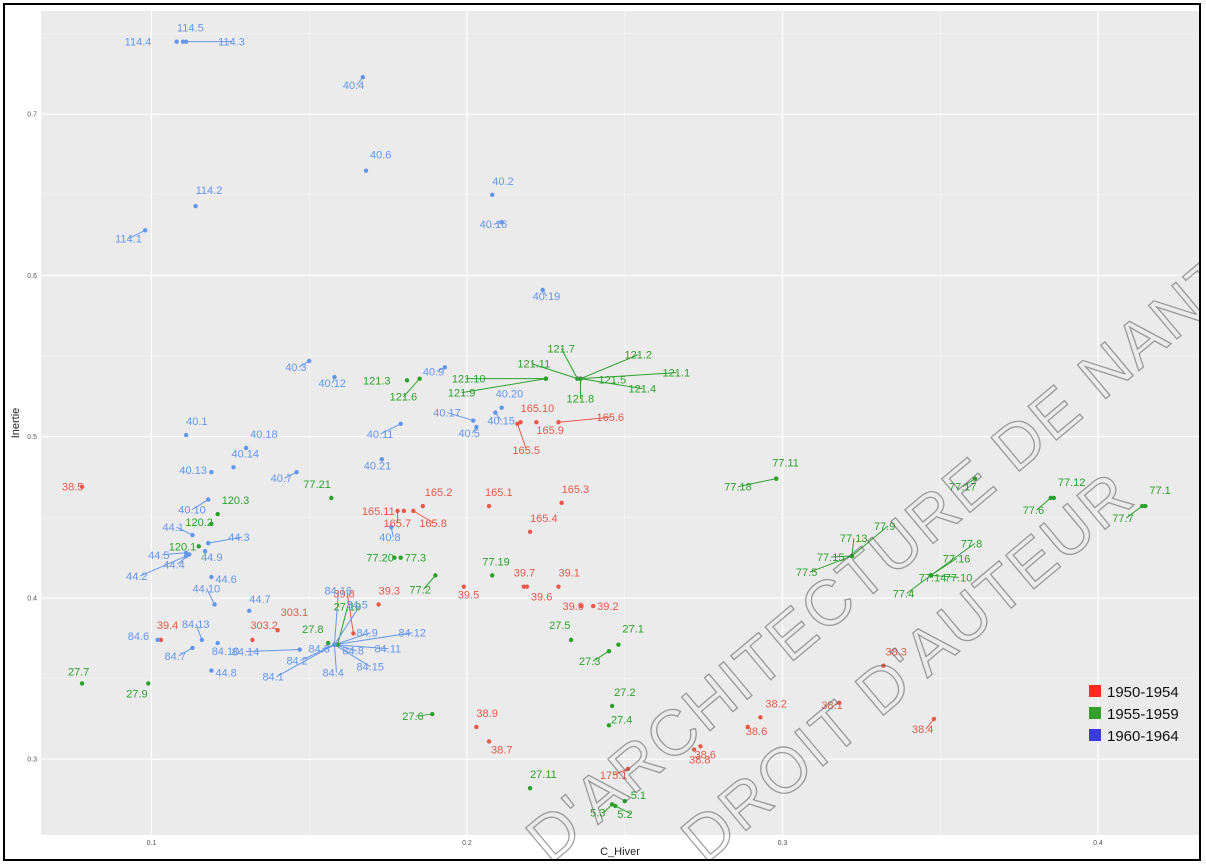 The width and height of the screenshot is (1206, 866). What do you see at coordinates (496, 562) in the screenshot?
I see `point-label: 77.19` at bounding box center [496, 562].